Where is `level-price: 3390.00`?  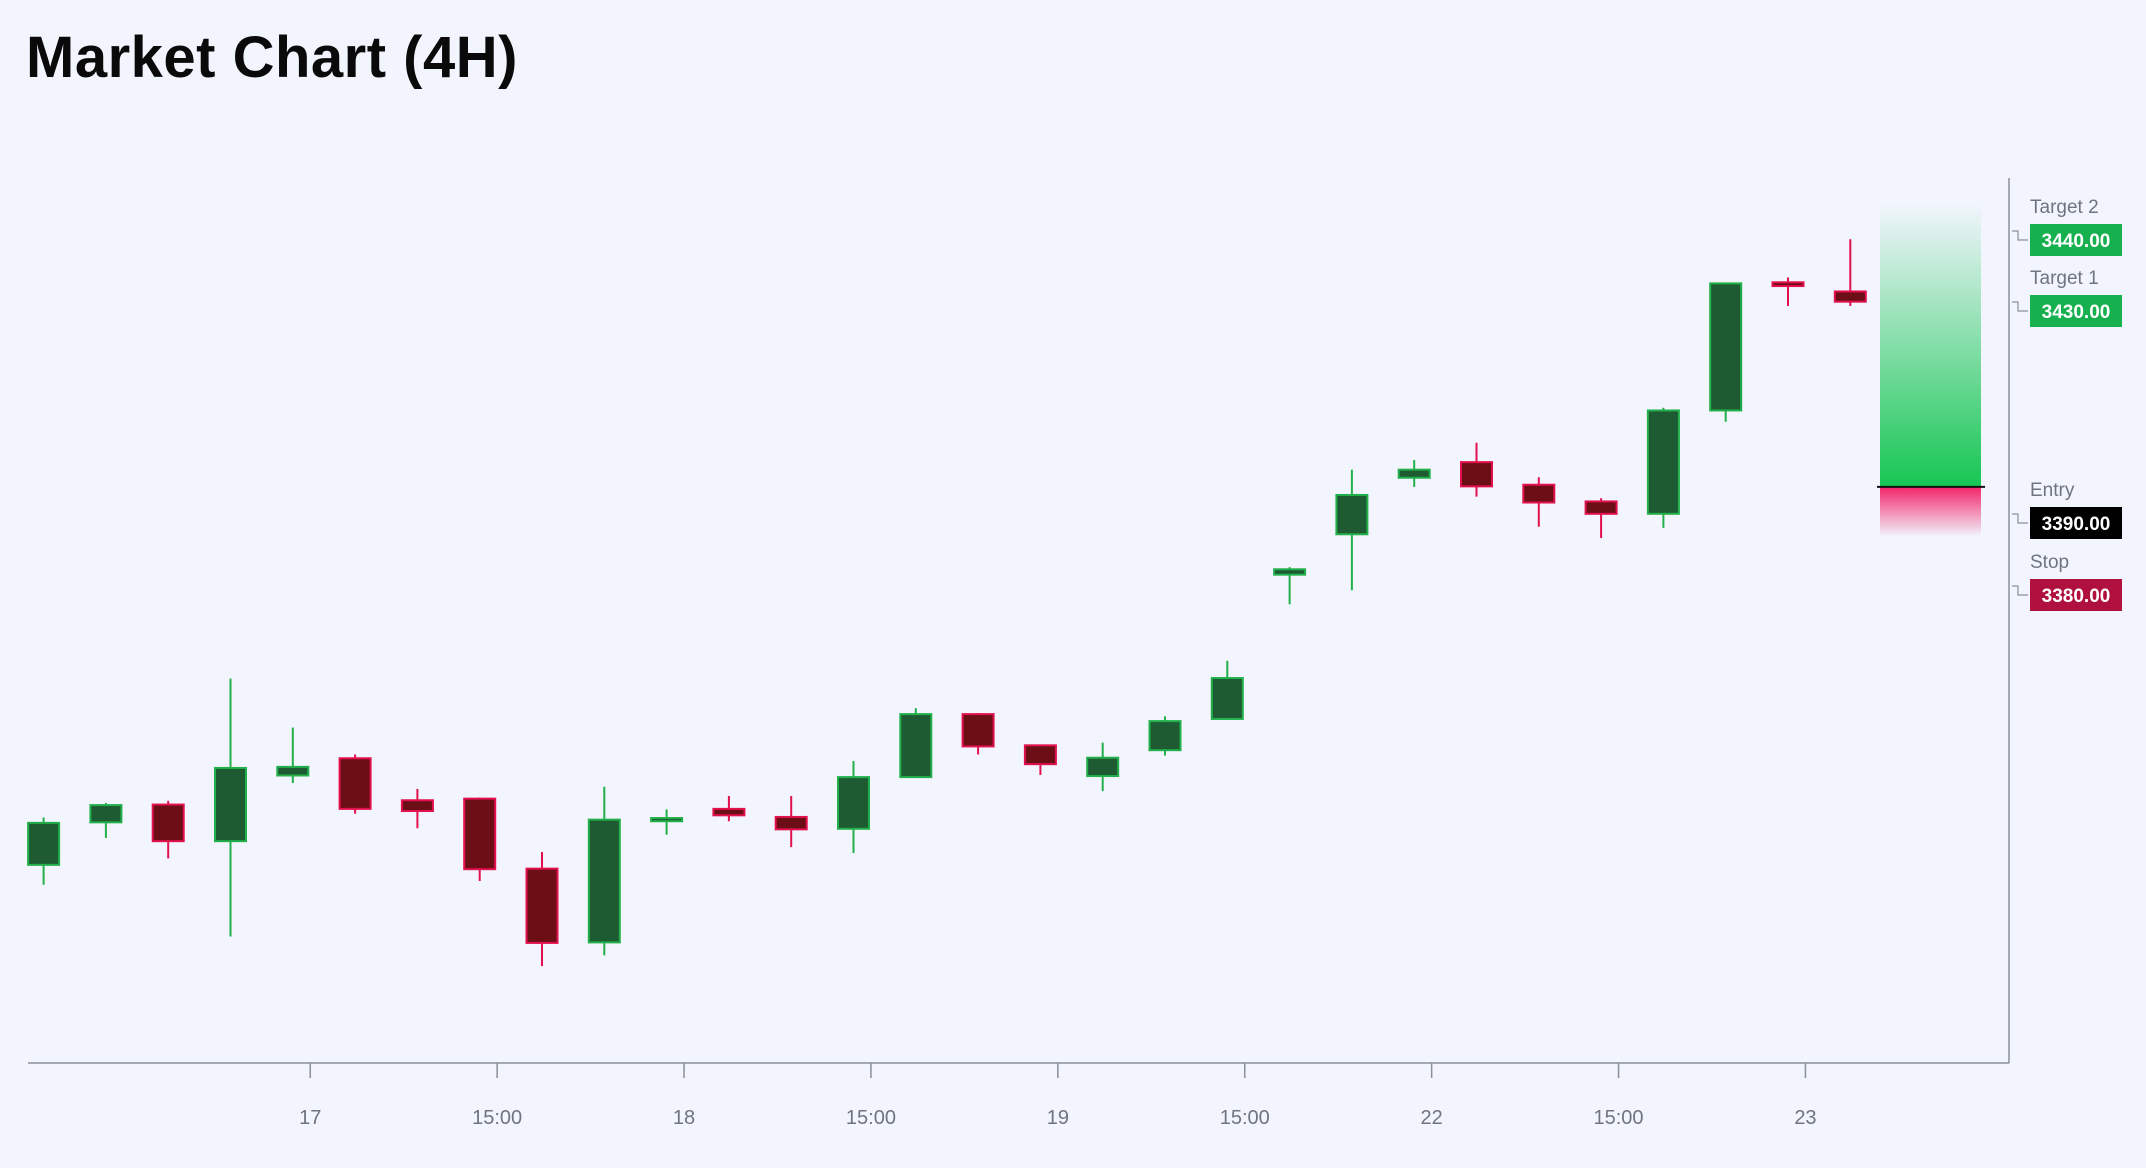
level-price: 3390.00 is located at coordinates (2076, 524).